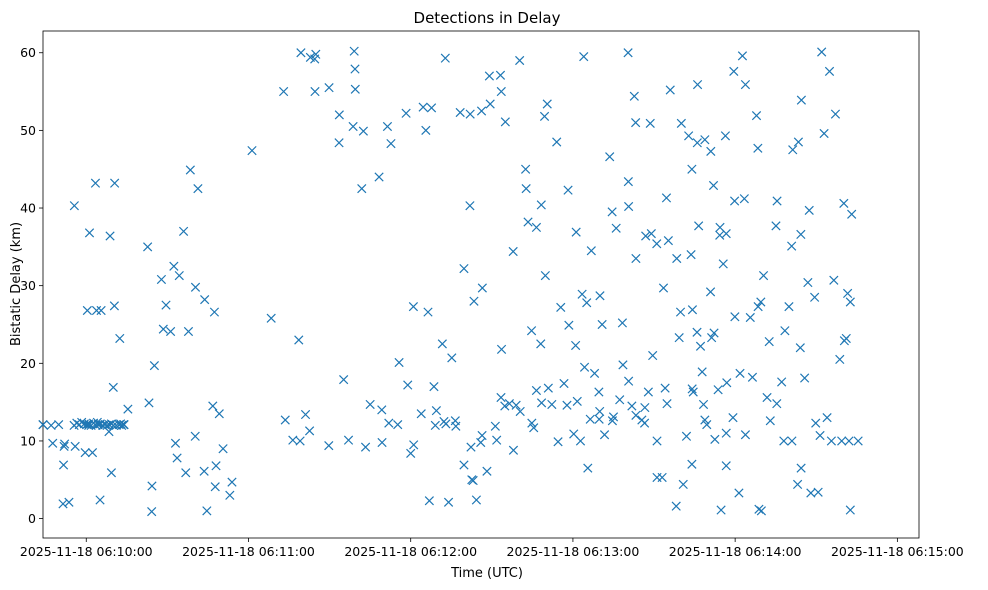 This screenshot has width=988, height=590. Describe the element at coordinates (28, 130) in the screenshot. I see `y-tick-label: 50` at that location.